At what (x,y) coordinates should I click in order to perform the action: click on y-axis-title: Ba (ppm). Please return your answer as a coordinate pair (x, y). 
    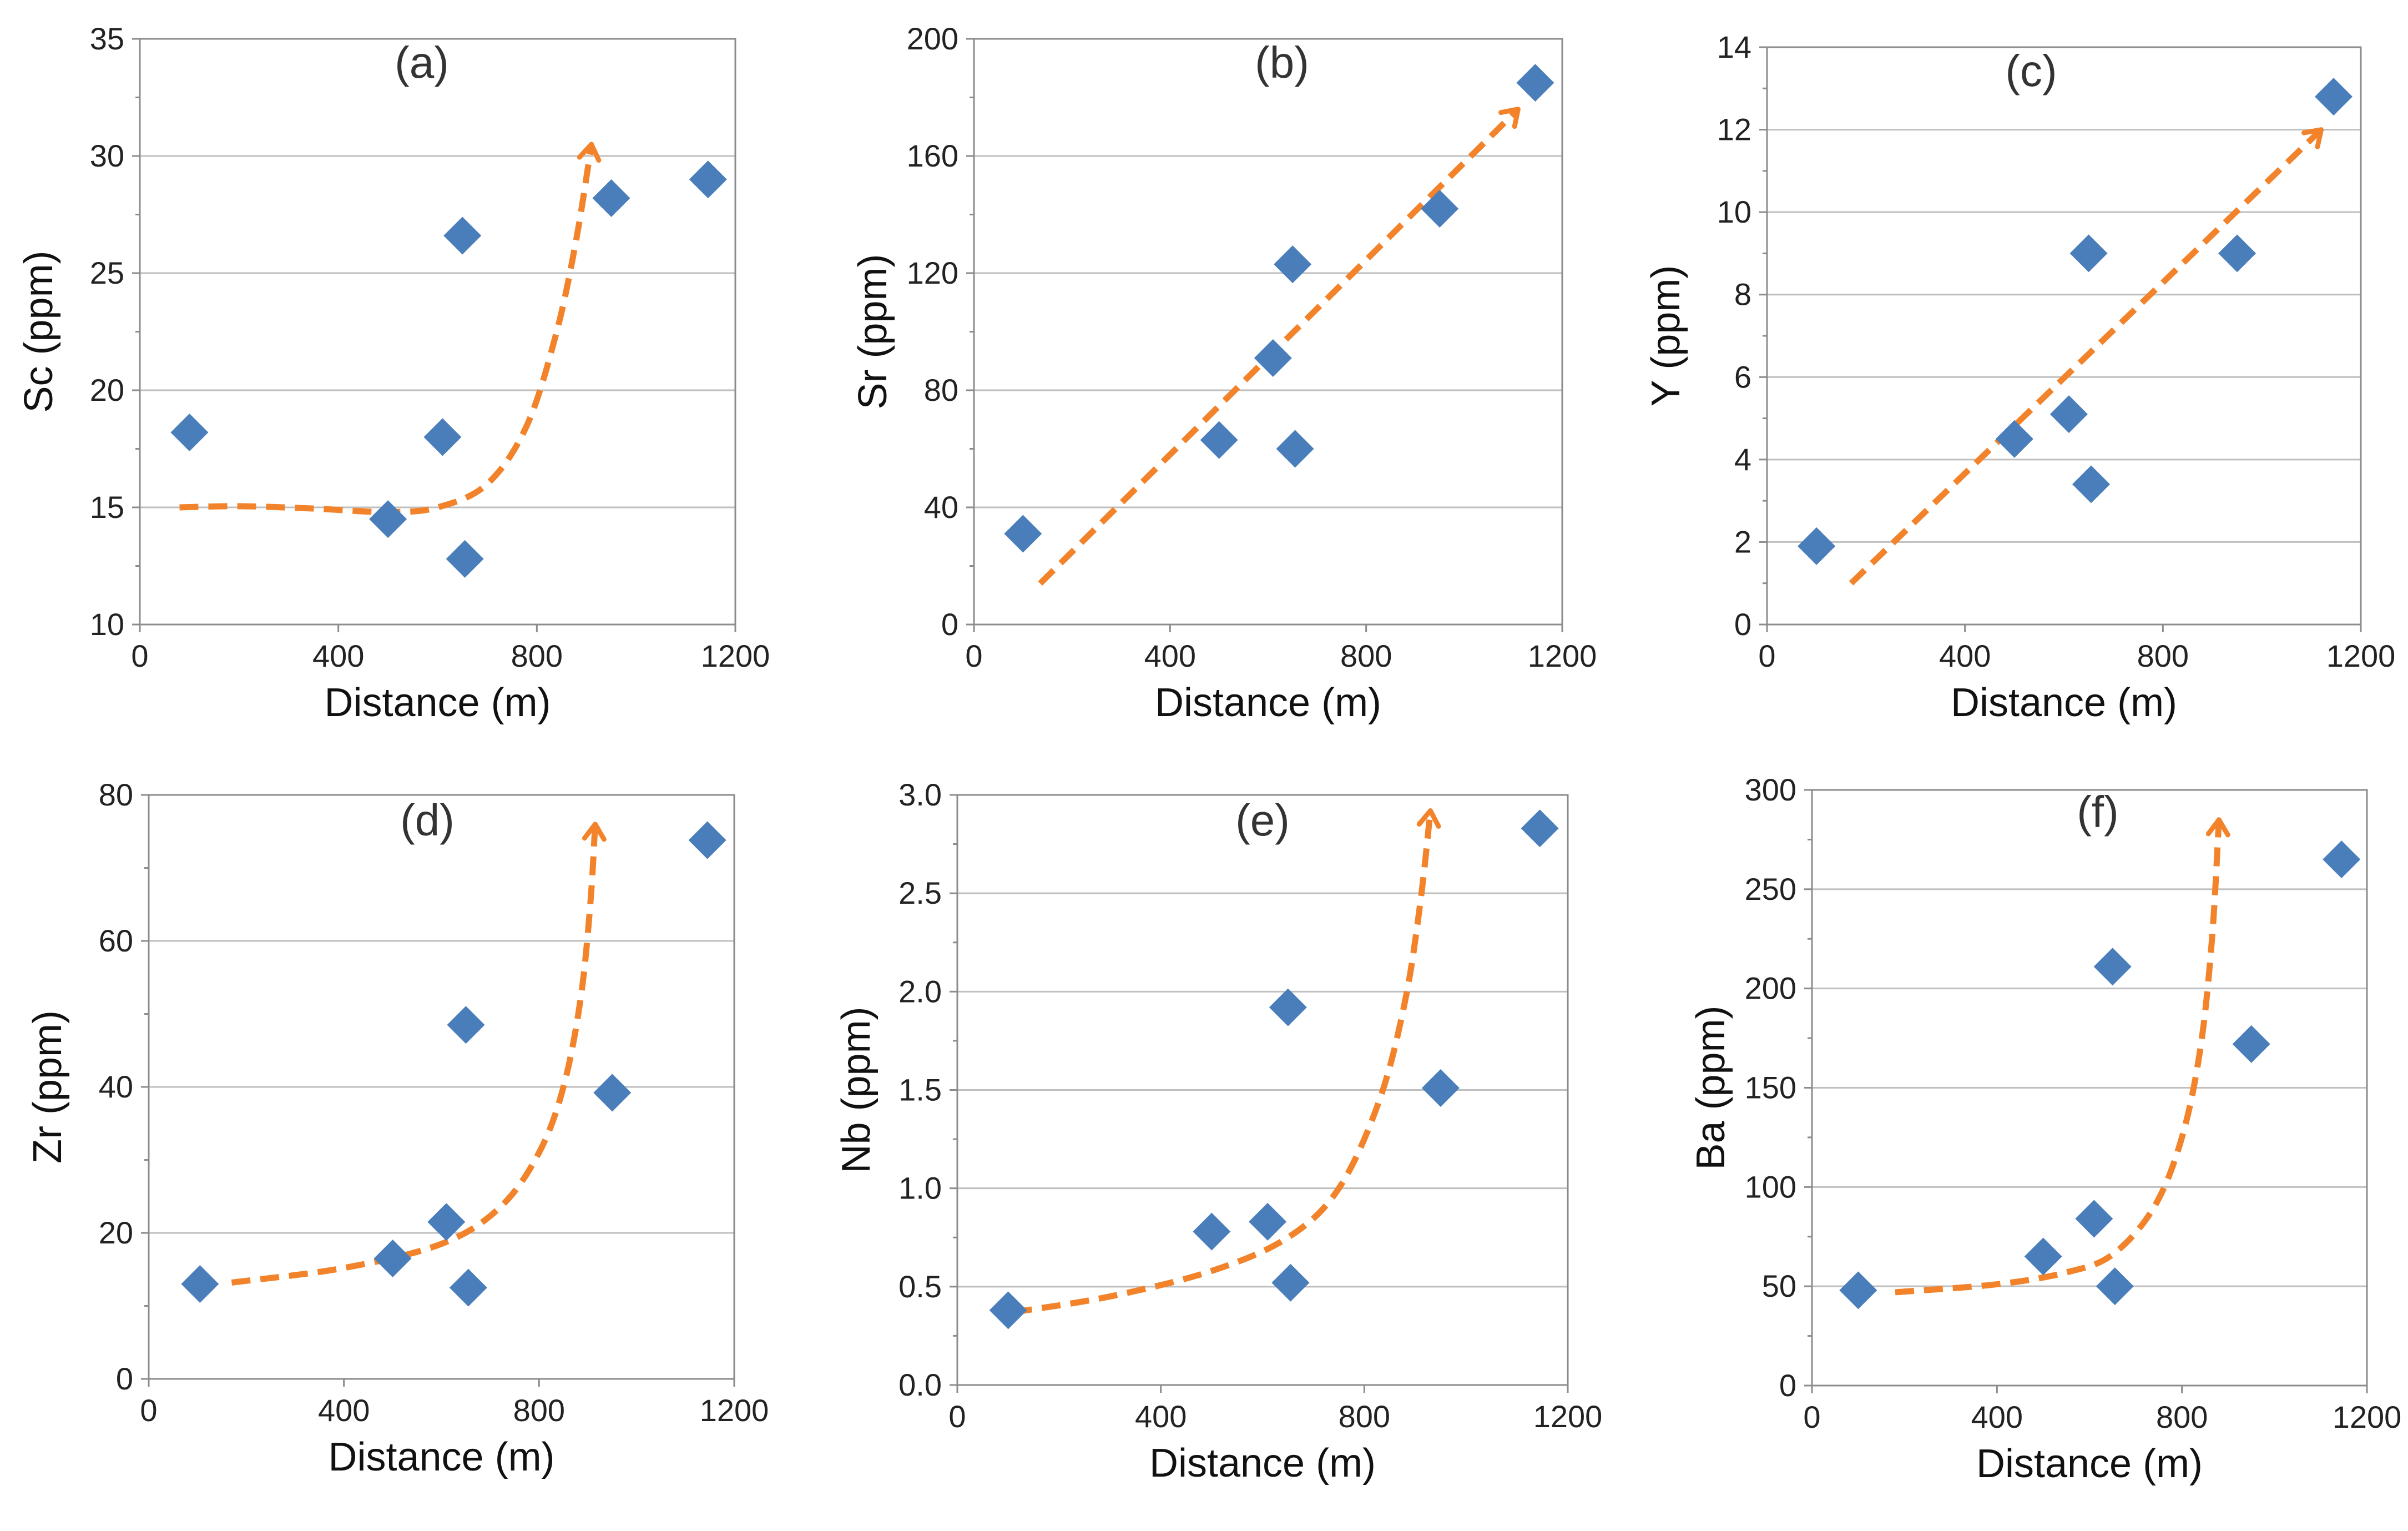
    Looking at the image, I should click on (1711, 1087).